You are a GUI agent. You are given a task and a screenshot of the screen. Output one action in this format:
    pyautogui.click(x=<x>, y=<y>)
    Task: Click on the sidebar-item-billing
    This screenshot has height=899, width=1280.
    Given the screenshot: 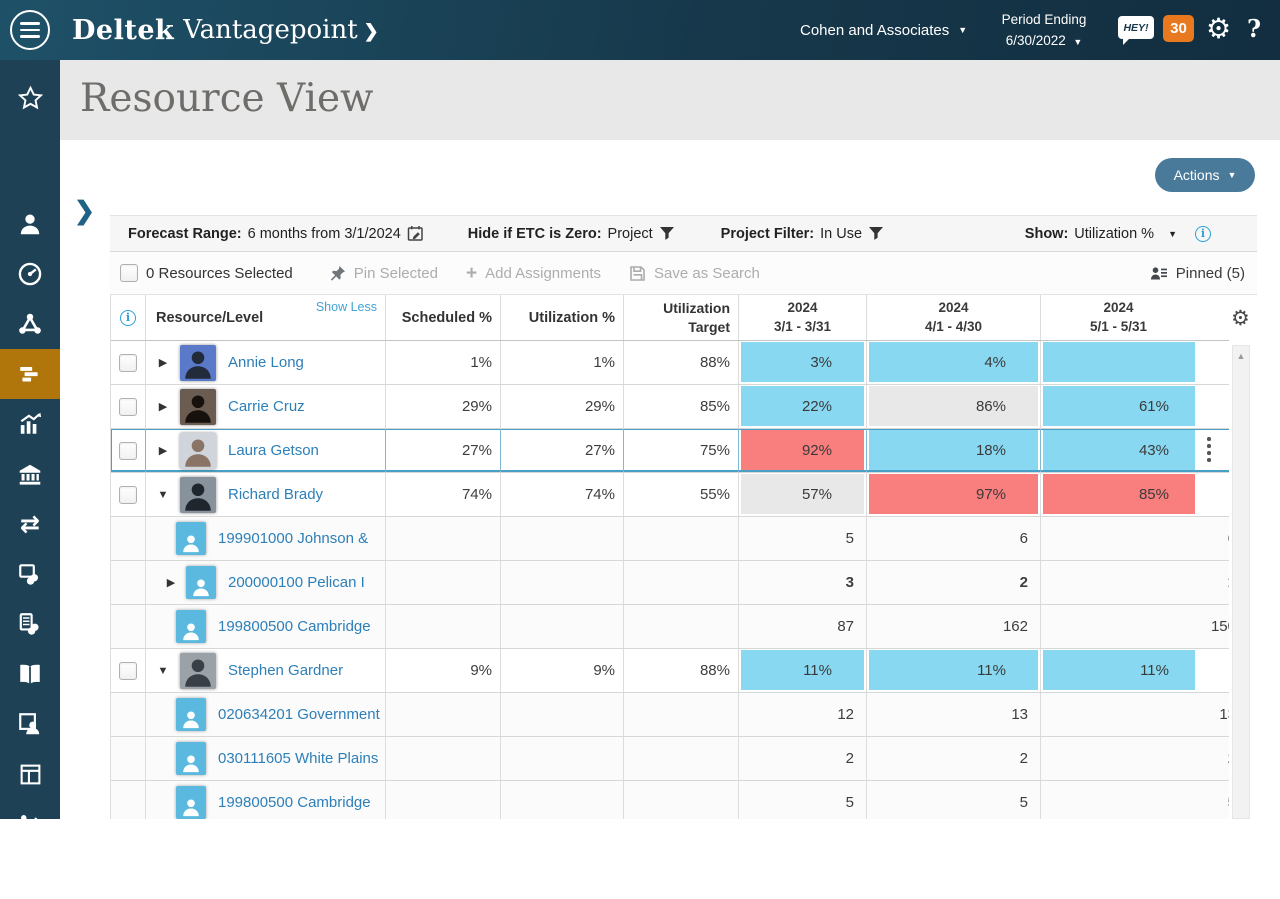 What is the action you would take?
    pyautogui.click(x=30, y=574)
    